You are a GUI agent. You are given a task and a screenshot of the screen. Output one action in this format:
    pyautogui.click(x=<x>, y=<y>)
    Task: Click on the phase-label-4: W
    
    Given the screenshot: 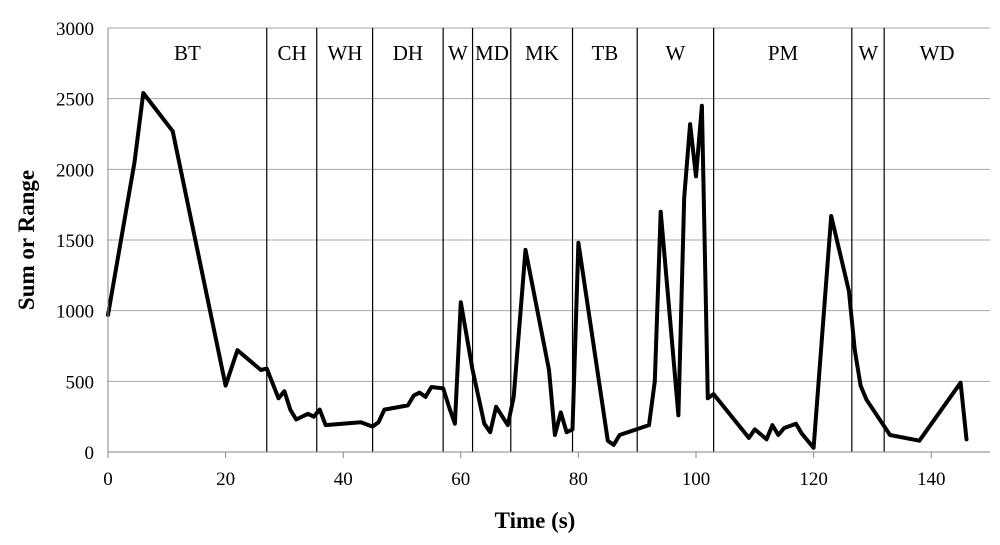 What is the action you would take?
    pyautogui.click(x=458, y=53)
    